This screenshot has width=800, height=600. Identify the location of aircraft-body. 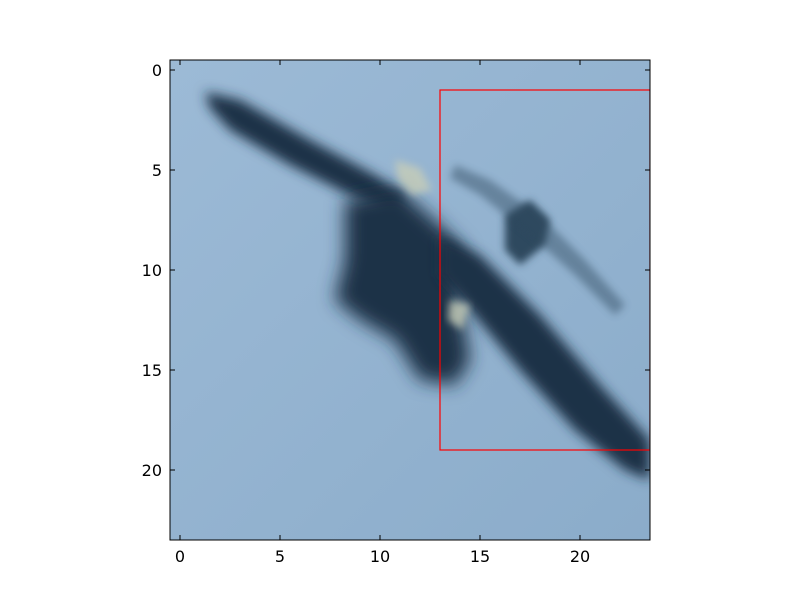
(402, 287).